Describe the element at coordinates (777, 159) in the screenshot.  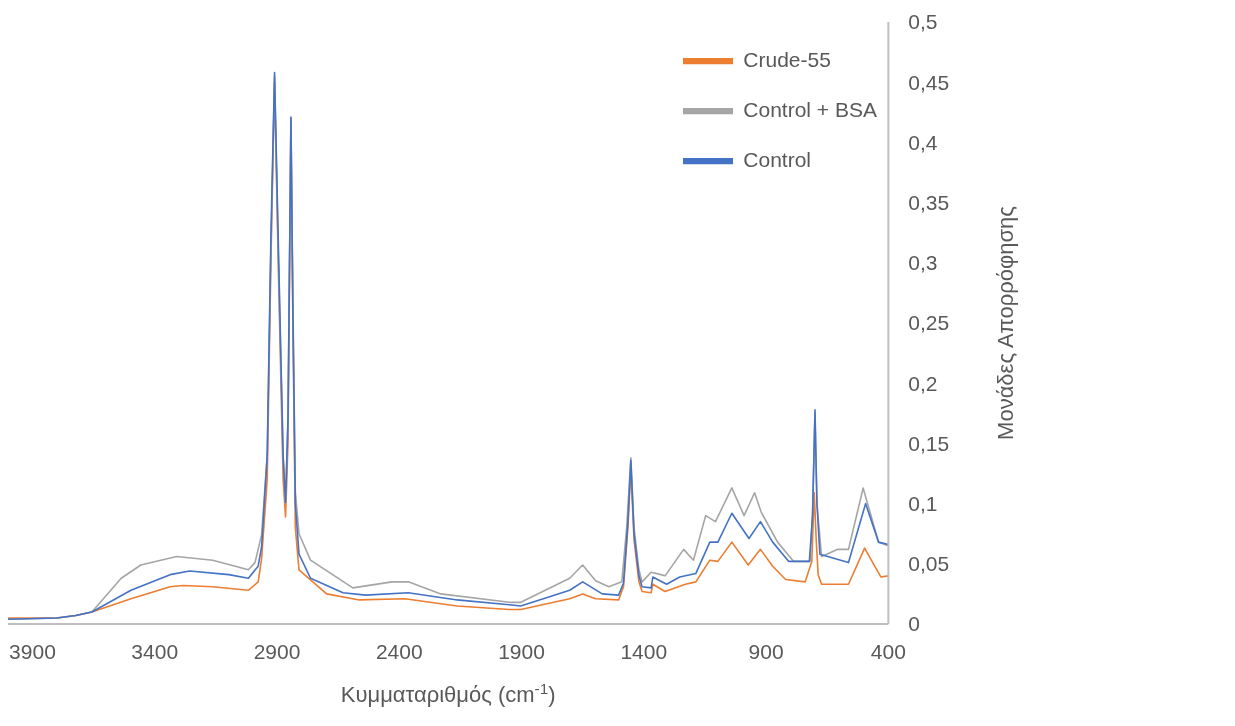
I see `legend-label: Control` at that location.